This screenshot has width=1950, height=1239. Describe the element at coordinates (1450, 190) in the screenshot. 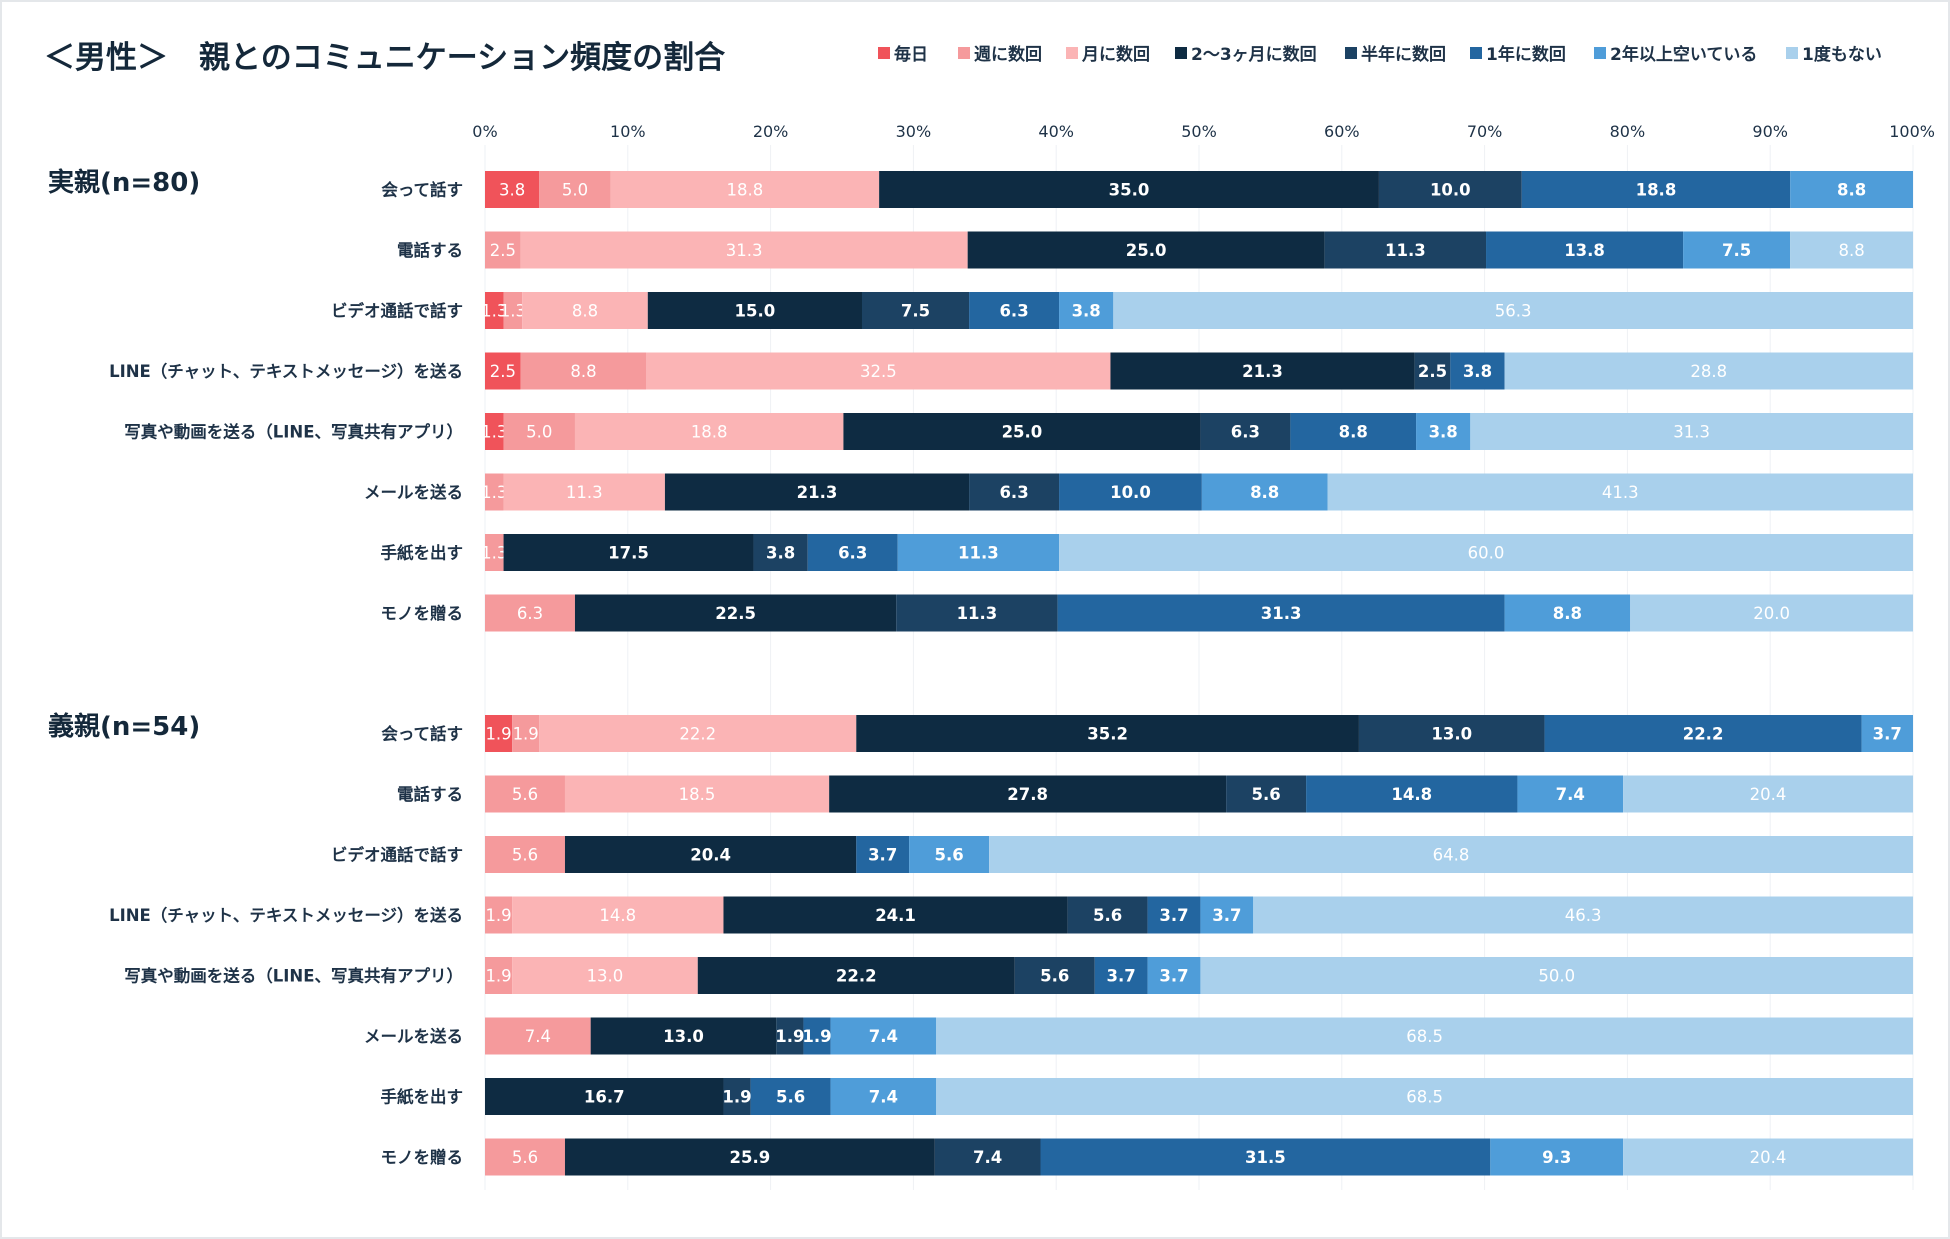

I see `data-label: 10.0` at that location.